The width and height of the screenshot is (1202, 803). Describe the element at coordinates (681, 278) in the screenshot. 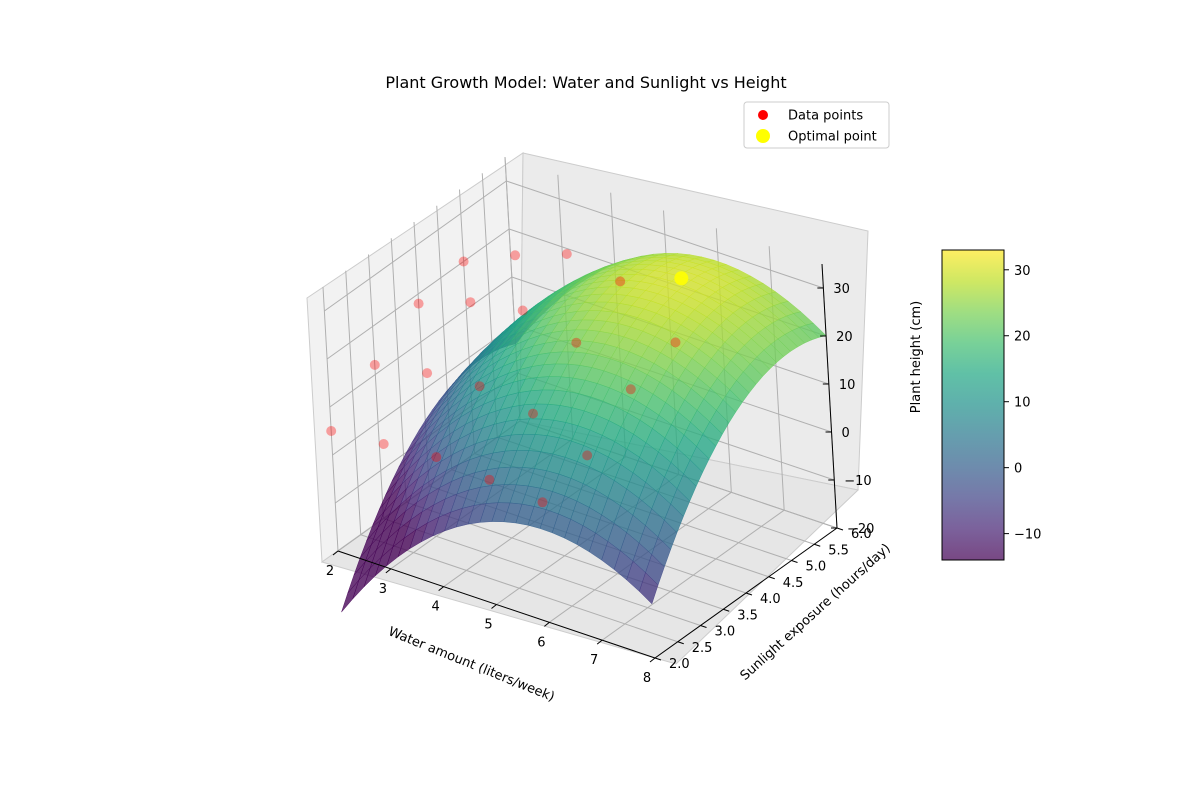

I see `optimal-point` at that location.